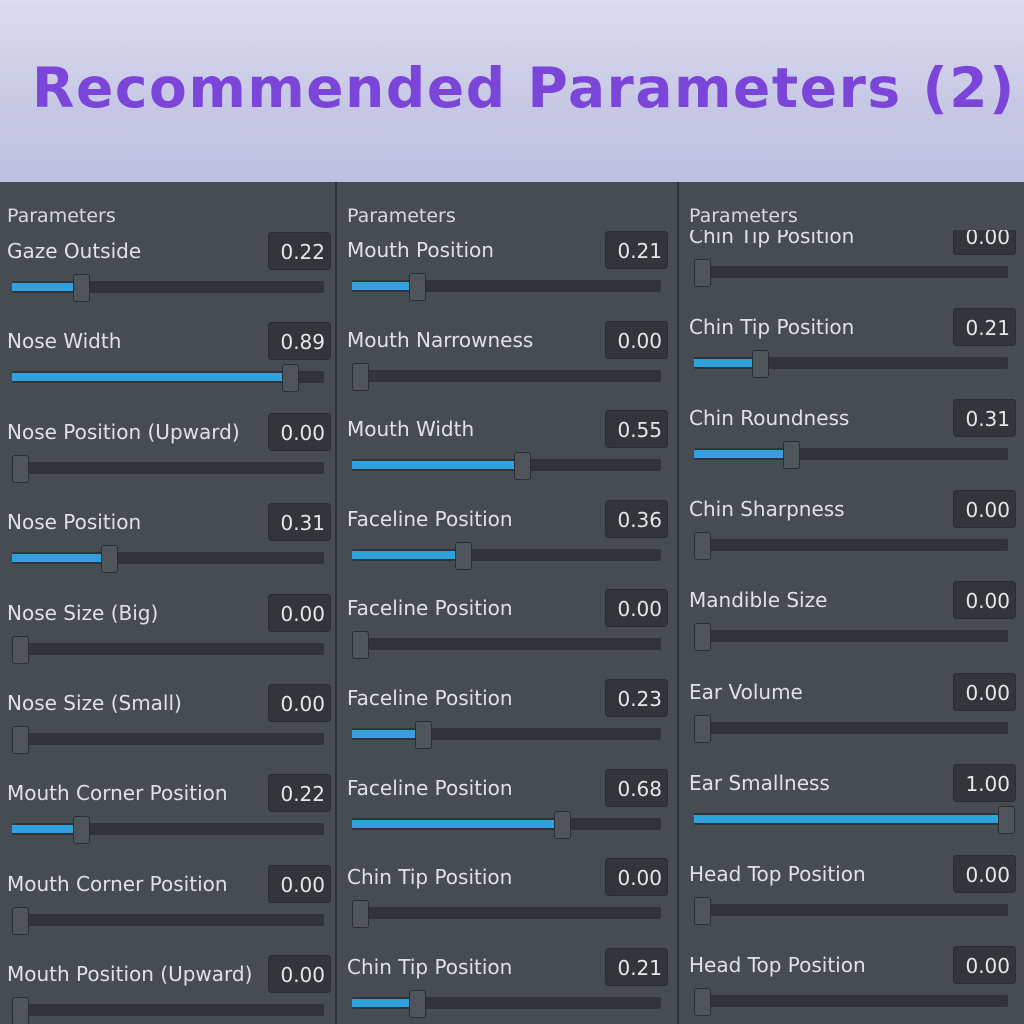 The width and height of the screenshot is (1024, 1024). Describe the element at coordinates (636, 518) in the screenshot. I see `parameter-value-field: 0.36` at that location.